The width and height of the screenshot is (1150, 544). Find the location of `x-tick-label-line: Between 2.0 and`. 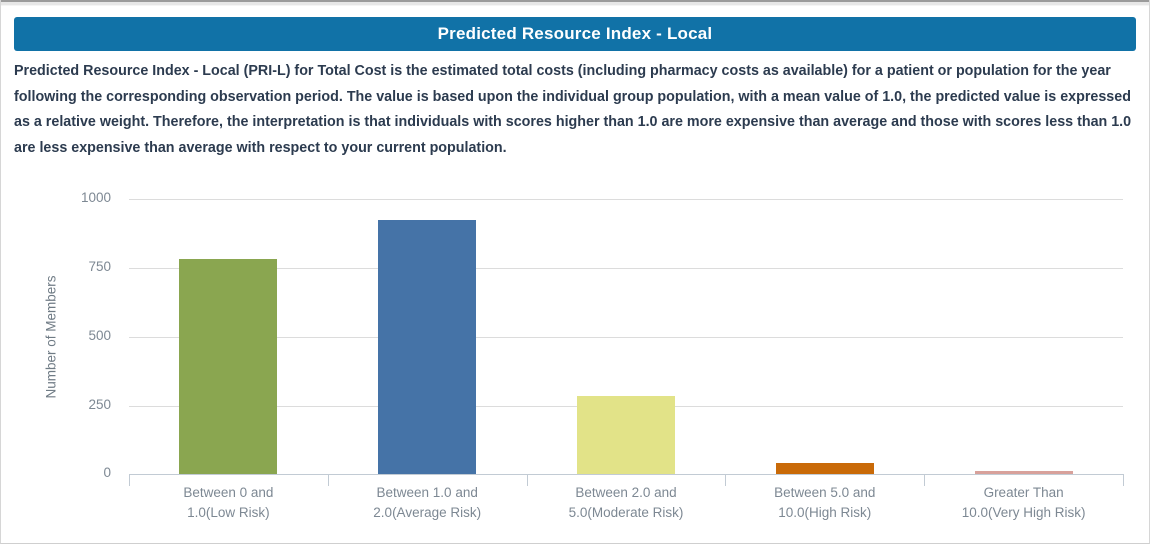

x-tick-label-line: Between 2.0 and is located at coordinates (626, 493).